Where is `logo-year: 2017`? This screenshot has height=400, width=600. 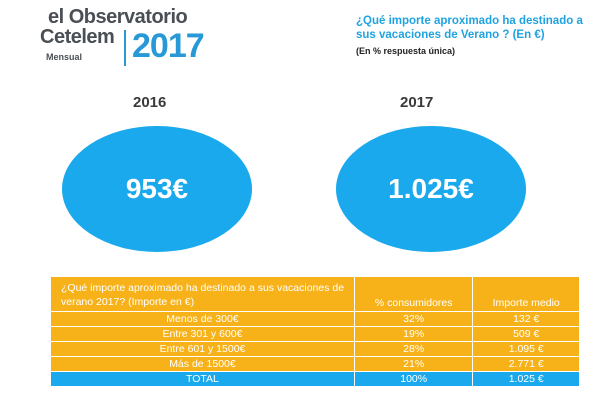 logo-year: 2017 is located at coordinates (168, 46).